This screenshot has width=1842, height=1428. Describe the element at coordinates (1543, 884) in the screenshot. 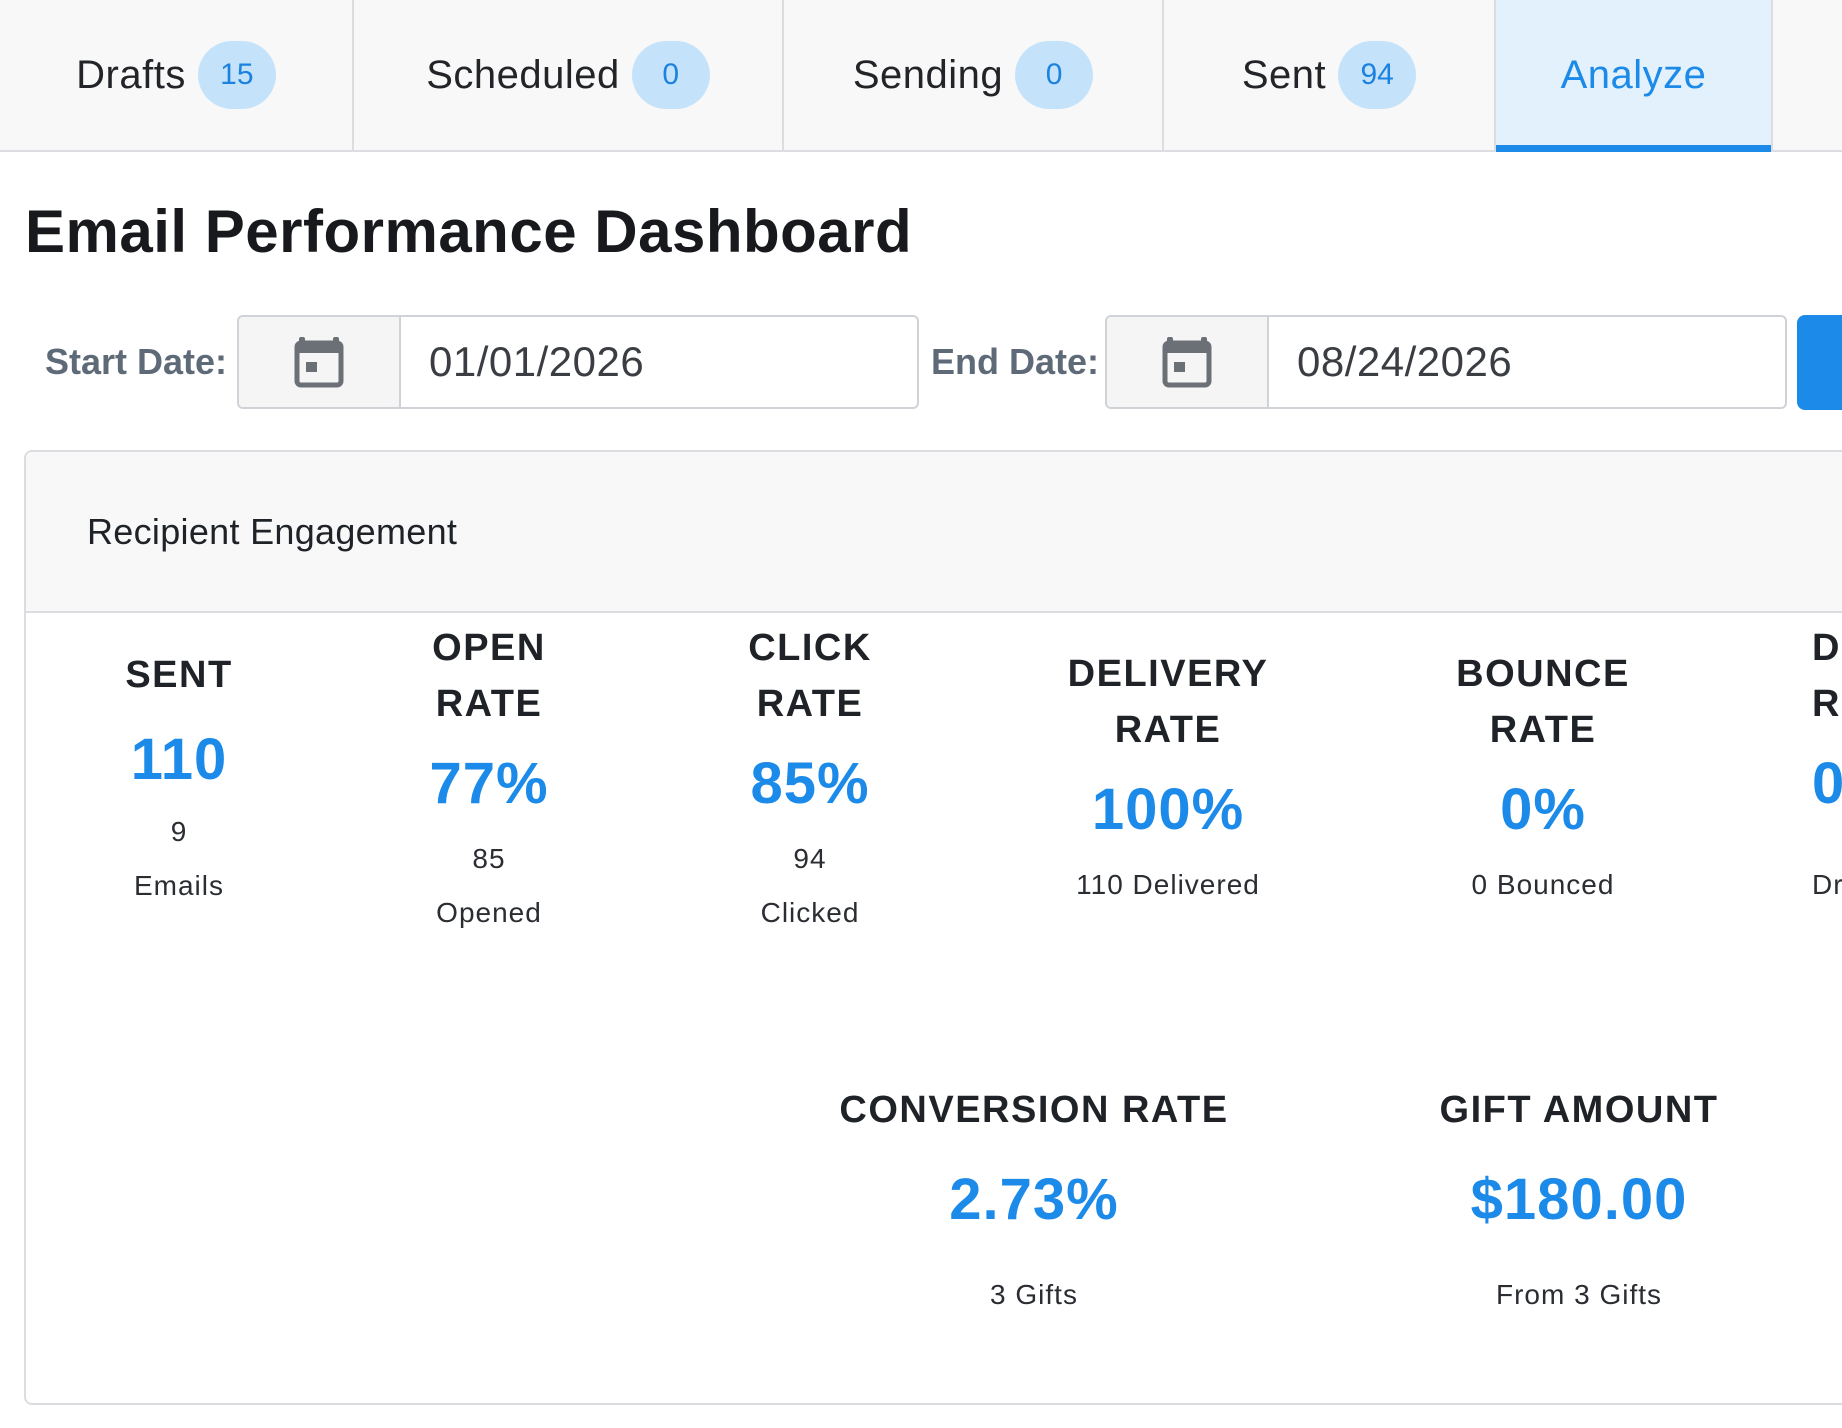

I see `stat-caption: 0 Bounced` at that location.